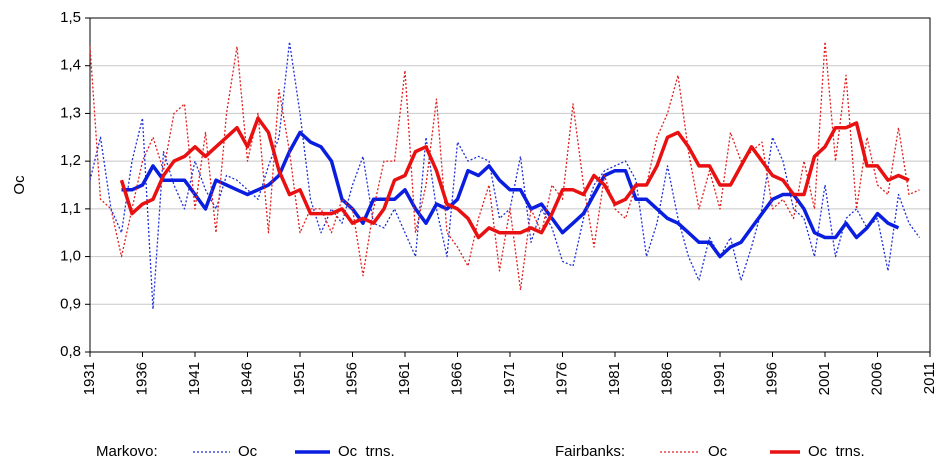 The image size is (942, 471). Describe the element at coordinates (246, 378) in the screenshot. I see `x-tick-label: 1946` at that location.